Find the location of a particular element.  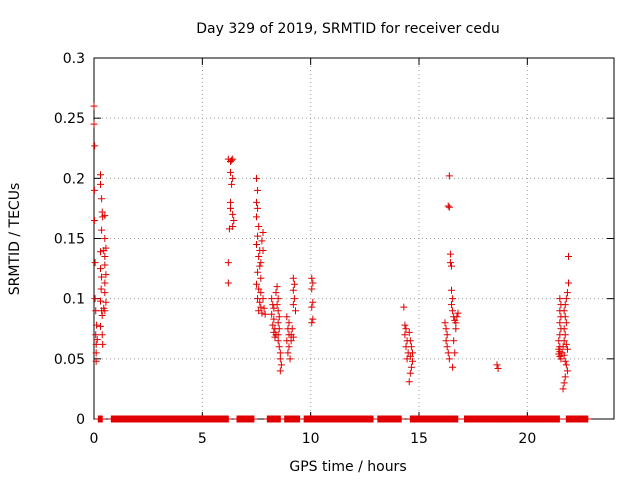

y-axis-label: SRMTID / TECUs is located at coordinates (15, 239).